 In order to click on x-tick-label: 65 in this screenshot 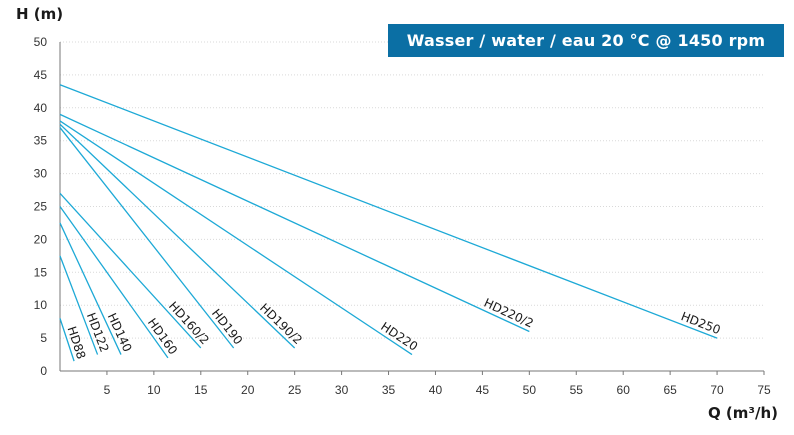, I will do `click(670, 390)`.